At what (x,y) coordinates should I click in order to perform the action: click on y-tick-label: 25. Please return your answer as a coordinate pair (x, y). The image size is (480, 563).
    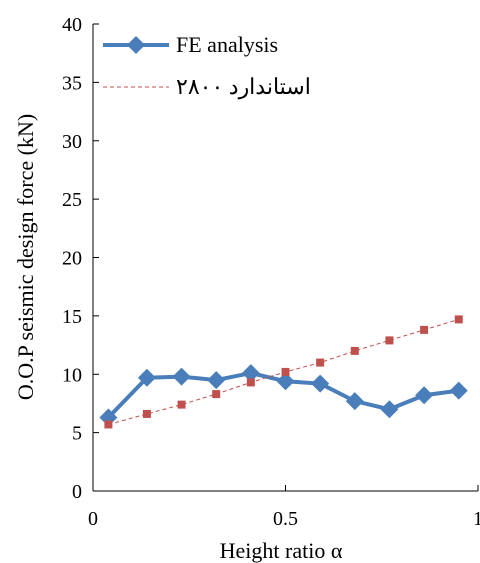
    Looking at the image, I should click on (72, 200).